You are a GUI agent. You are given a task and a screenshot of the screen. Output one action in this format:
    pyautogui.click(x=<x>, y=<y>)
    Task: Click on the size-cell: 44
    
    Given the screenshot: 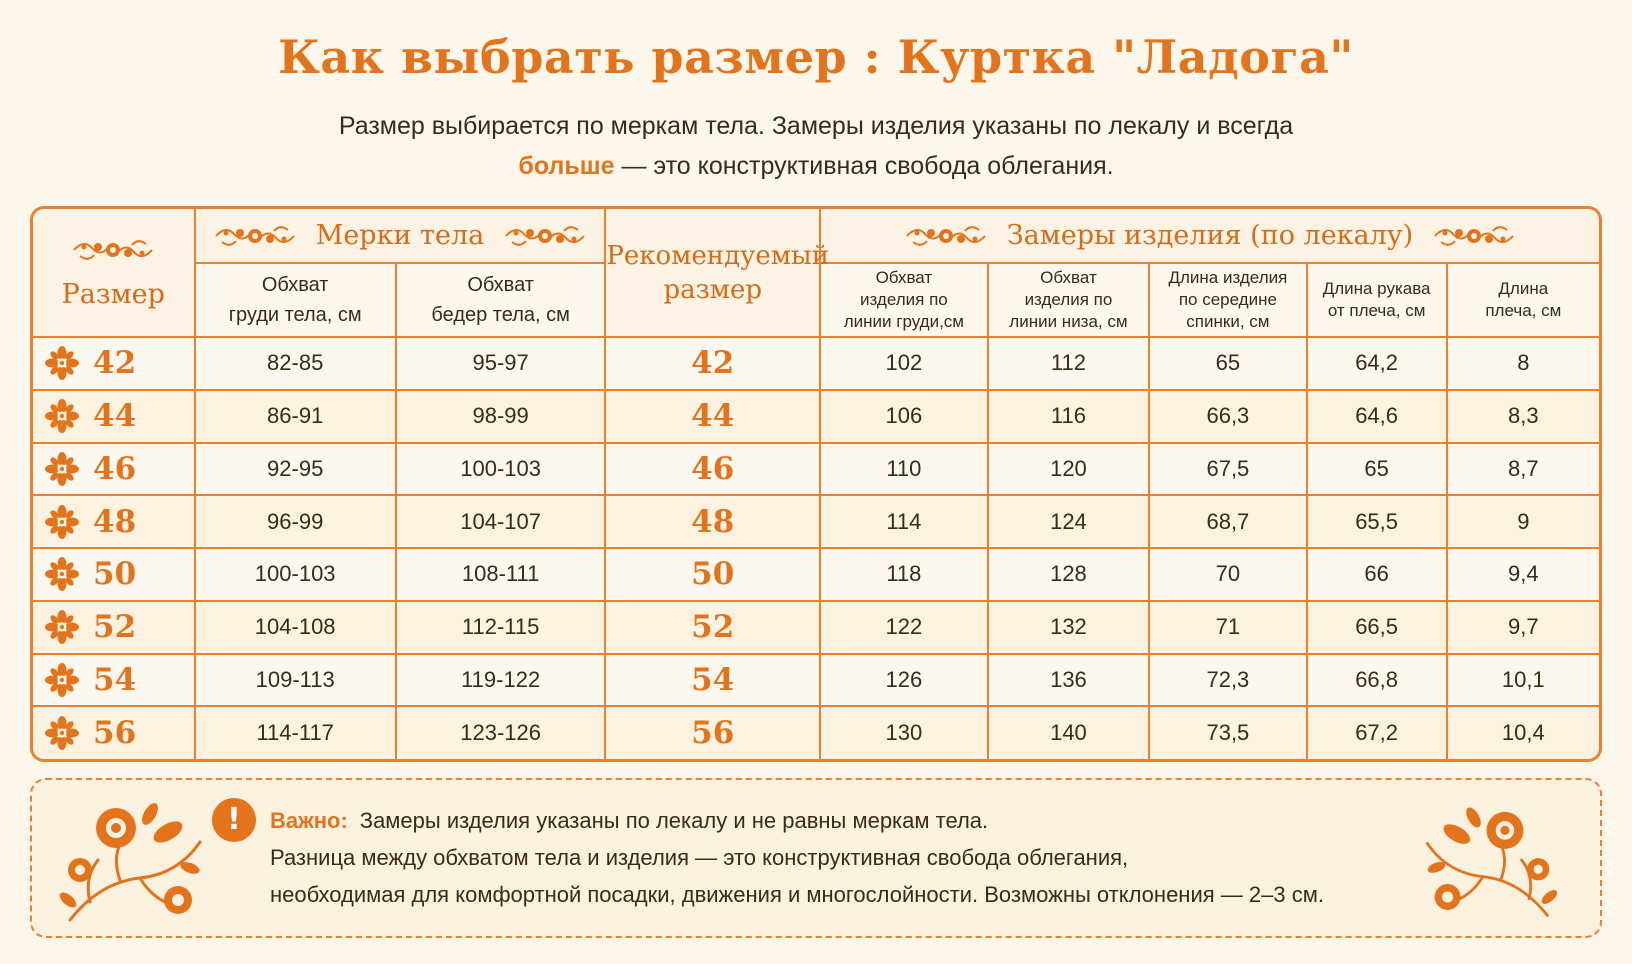 What is the action you would take?
    pyautogui.click(x=114, y=416)
    